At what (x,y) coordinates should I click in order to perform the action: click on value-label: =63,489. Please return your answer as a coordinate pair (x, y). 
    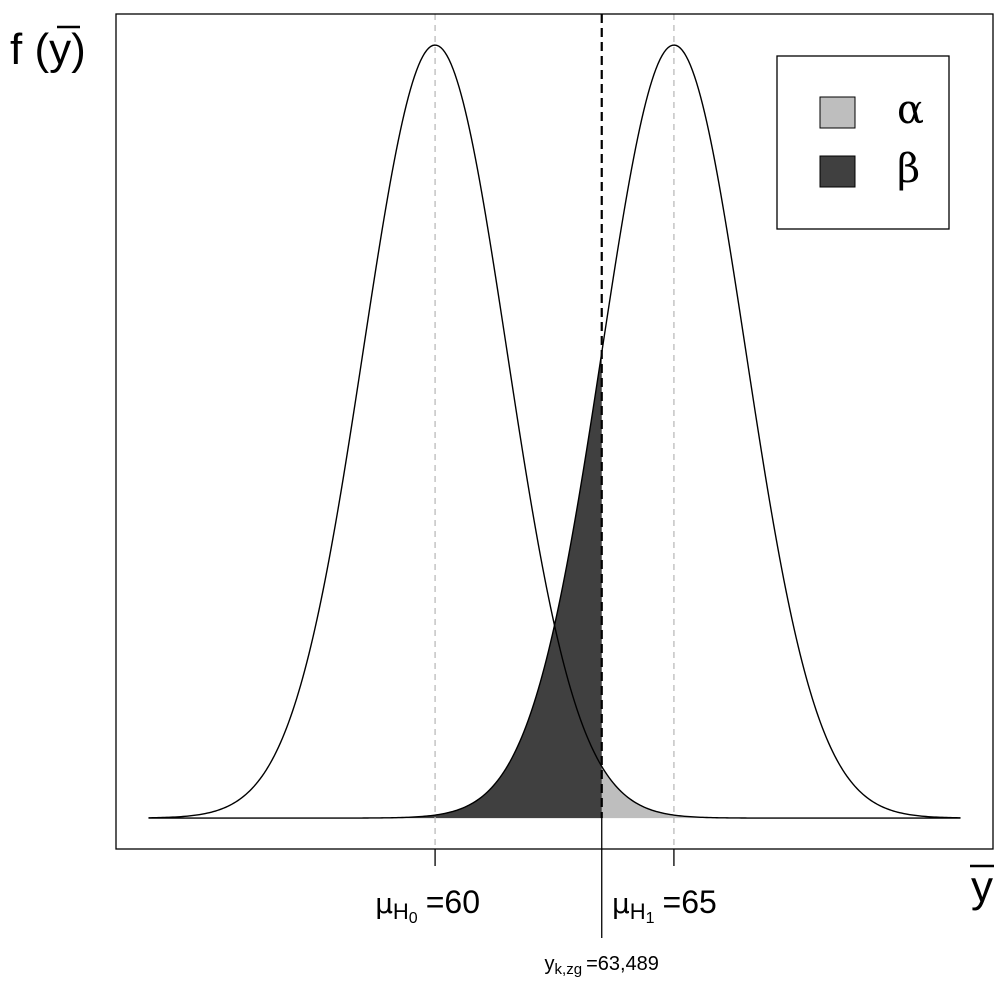
    Looking at the image, I should click on (622, 964).